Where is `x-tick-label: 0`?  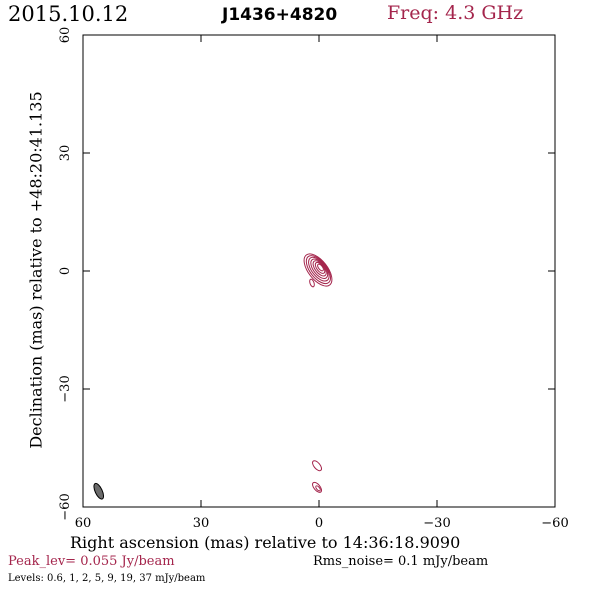
x-tick-label: 0 is located at coordinates (319, 523).